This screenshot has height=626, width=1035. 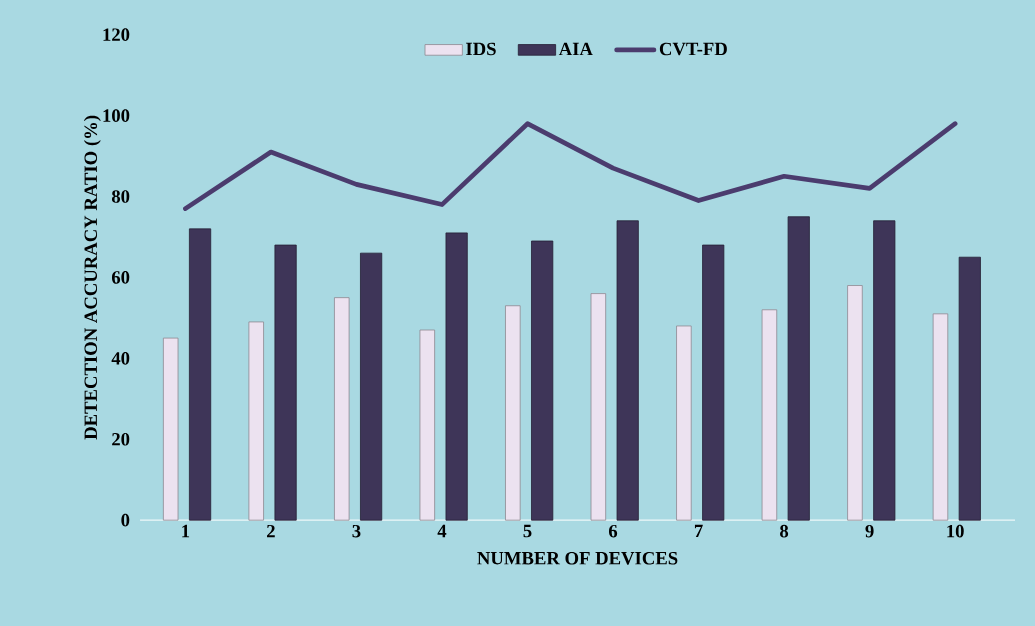 I want to click on legend-label: CVT-FD, so click(x=693, y=49).